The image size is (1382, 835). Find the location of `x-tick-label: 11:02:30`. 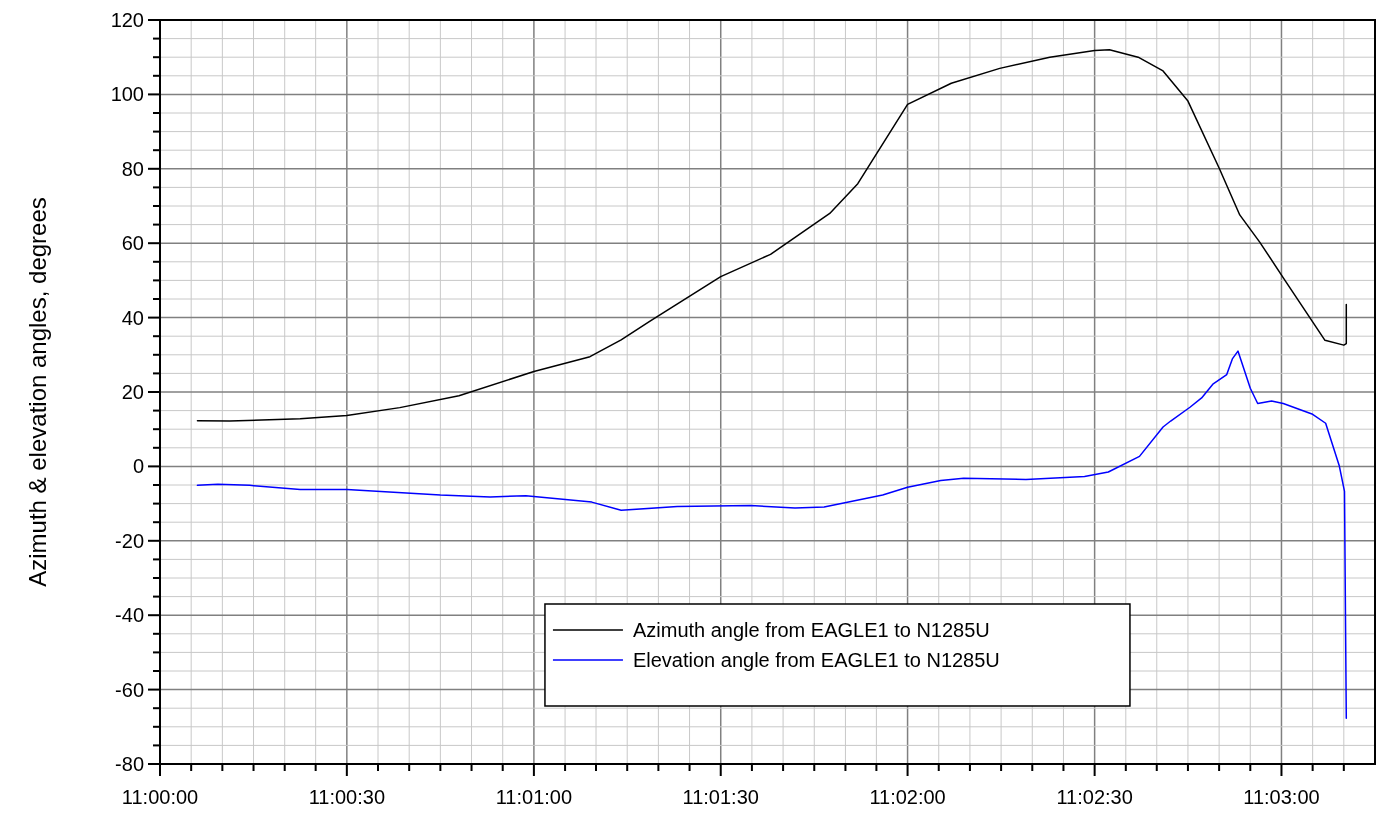

x-tick-label: 11:02:30 is located at coordinates (1094, 797).